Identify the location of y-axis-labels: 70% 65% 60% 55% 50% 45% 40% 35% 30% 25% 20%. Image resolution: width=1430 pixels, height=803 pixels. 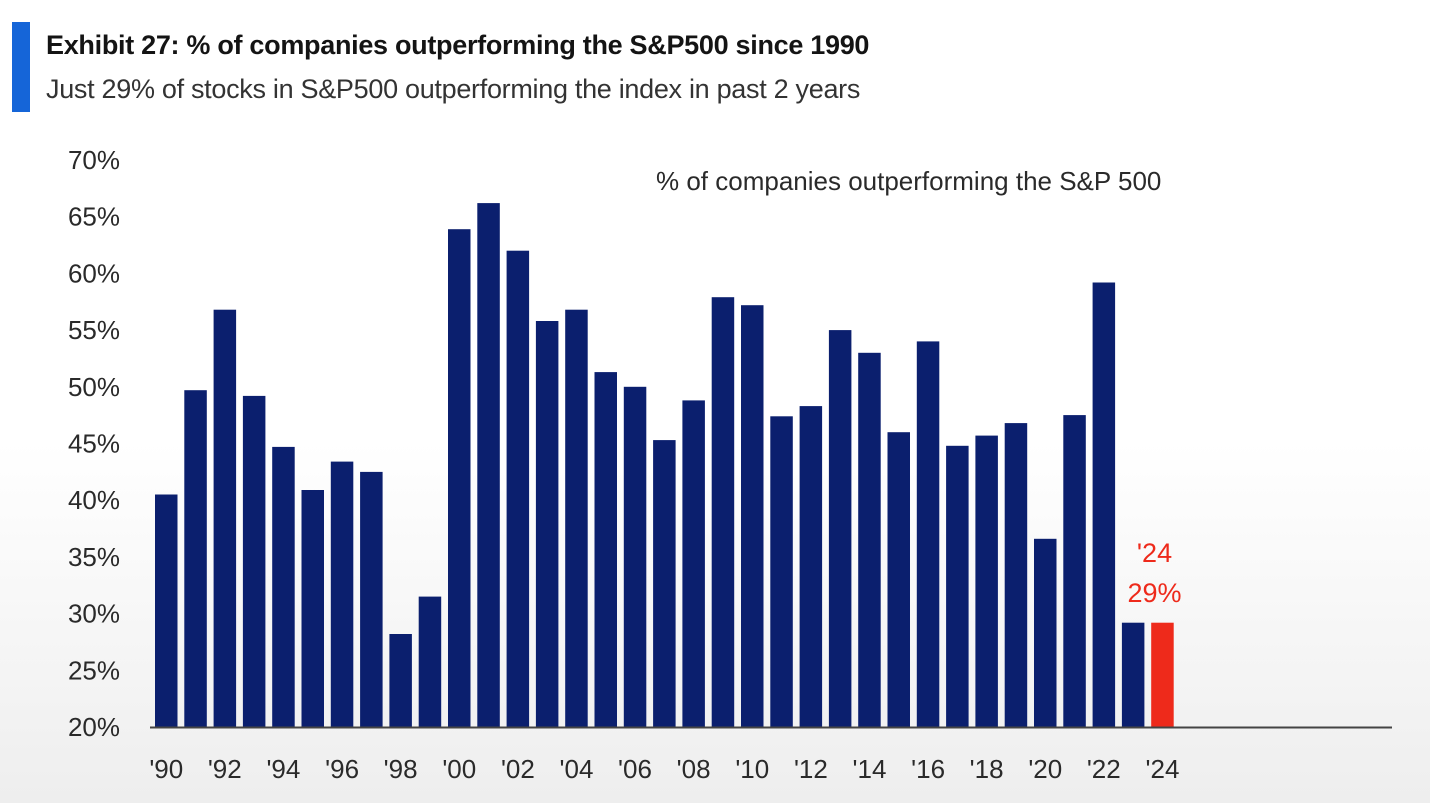
(94, 443).